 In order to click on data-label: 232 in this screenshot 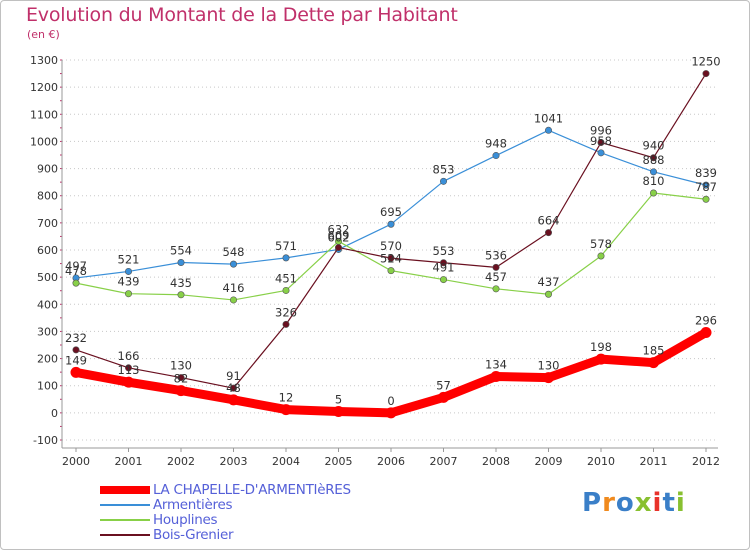, I will do `click(76, 338)`.